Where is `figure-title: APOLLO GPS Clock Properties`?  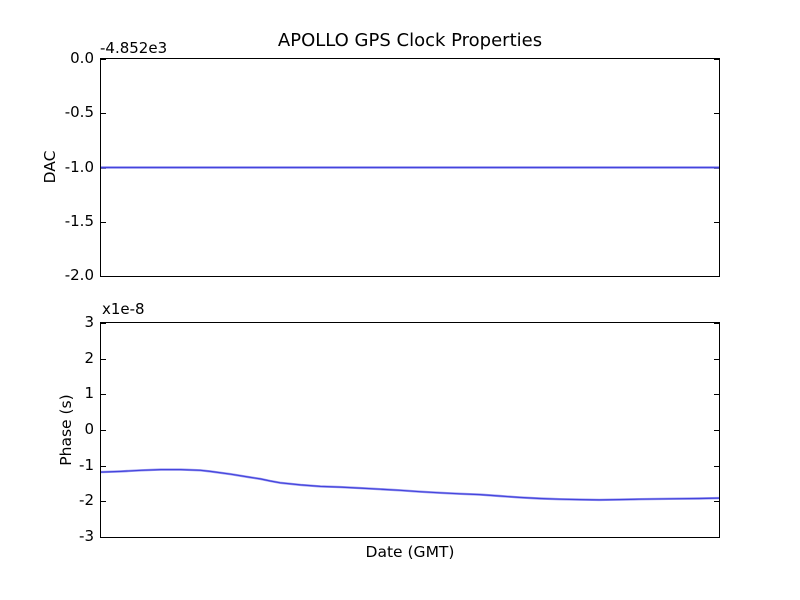 figure-title: APOLLO GPS Clock Properties is located at coordinates (410, 40).